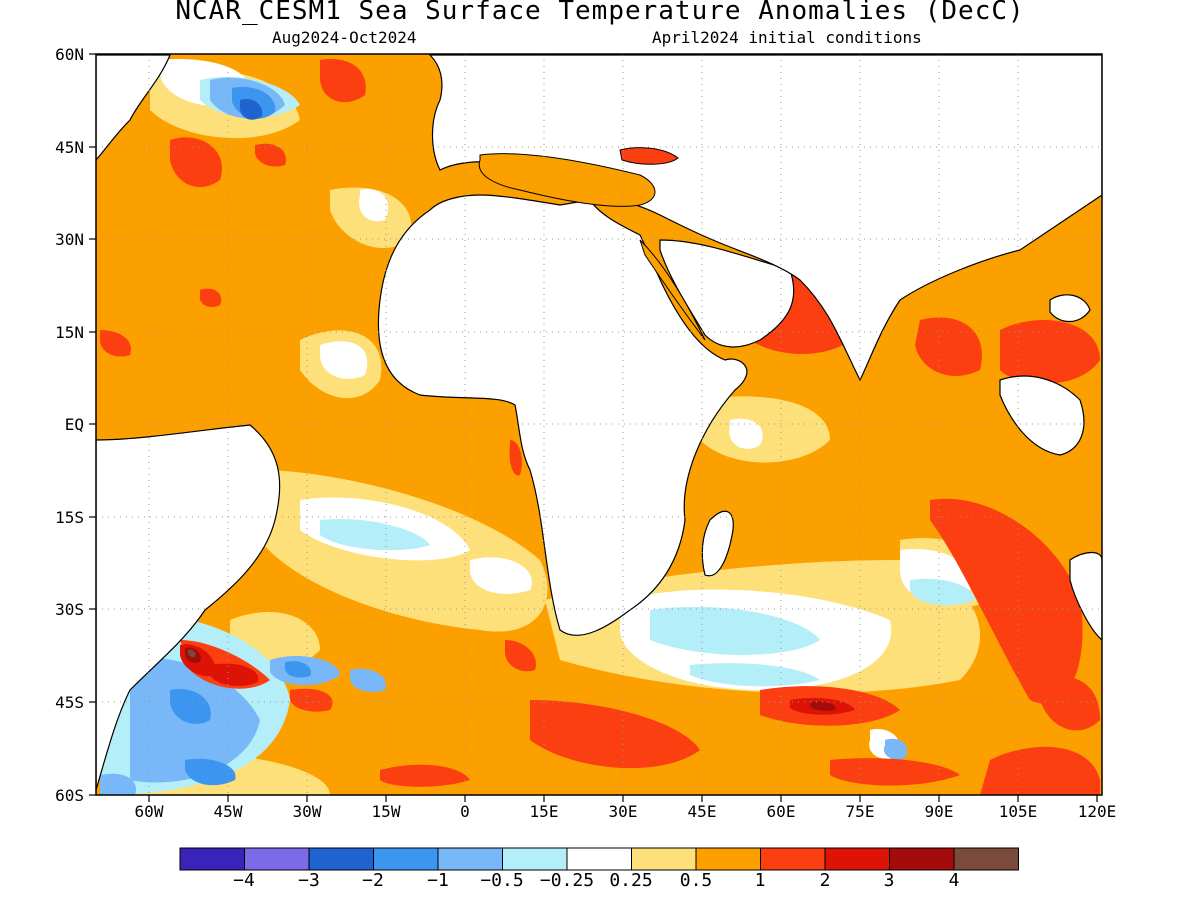 The width and height of the screenshot is (1200, 900). Describe the element at coordinates (386, 811) in the screenshot. I see `x-tick-label: 15W` at that location.